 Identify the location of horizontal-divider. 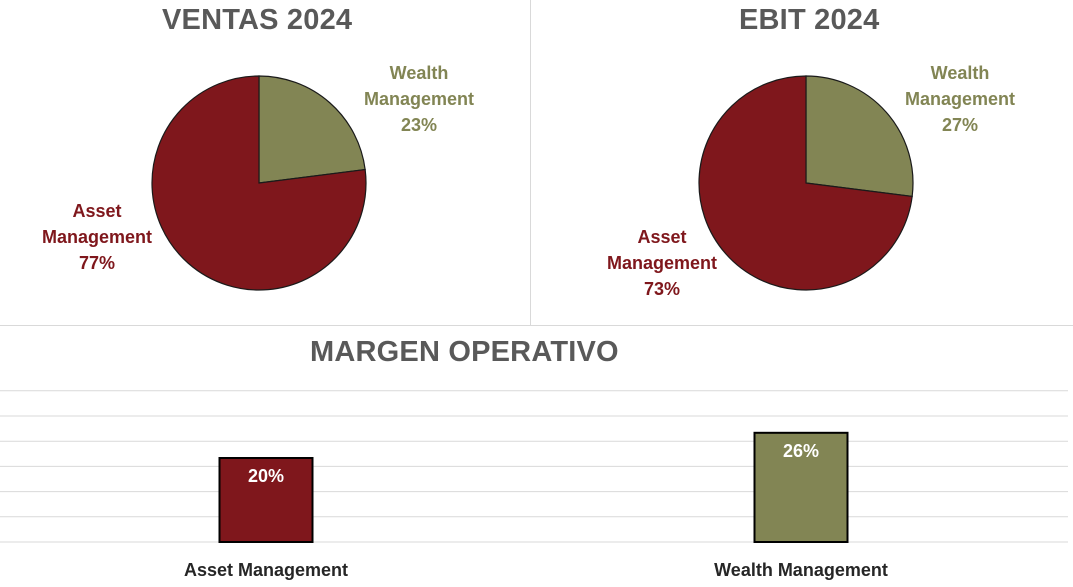
(536, 325).